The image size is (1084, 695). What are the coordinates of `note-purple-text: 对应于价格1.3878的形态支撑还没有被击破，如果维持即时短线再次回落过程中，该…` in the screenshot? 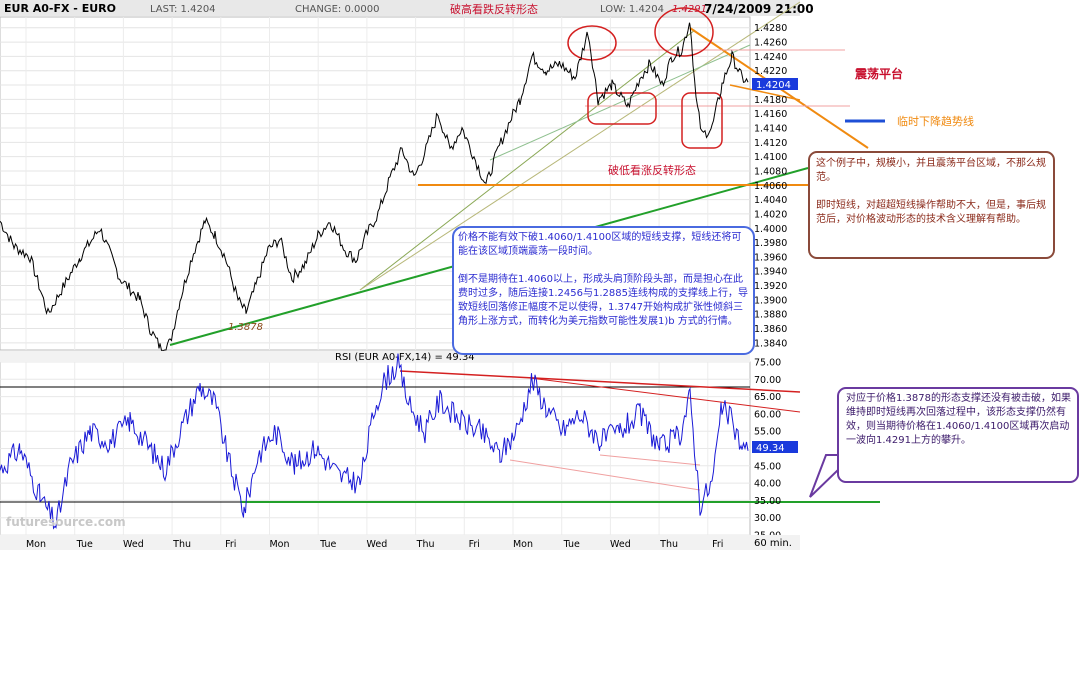 It's located at (958, 419).